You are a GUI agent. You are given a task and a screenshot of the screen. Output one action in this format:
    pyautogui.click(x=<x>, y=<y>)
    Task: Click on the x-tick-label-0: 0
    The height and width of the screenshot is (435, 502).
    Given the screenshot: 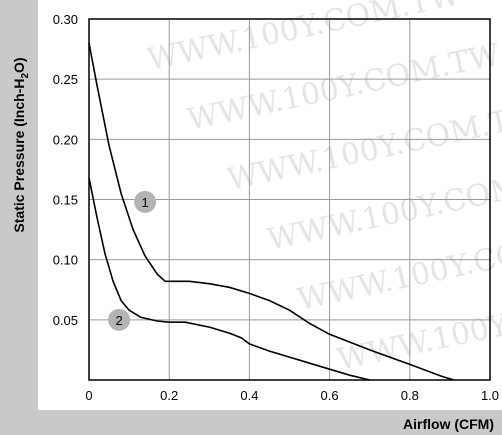 What is the action you would take?
    pyautogui.click(x=88, y=395)
    